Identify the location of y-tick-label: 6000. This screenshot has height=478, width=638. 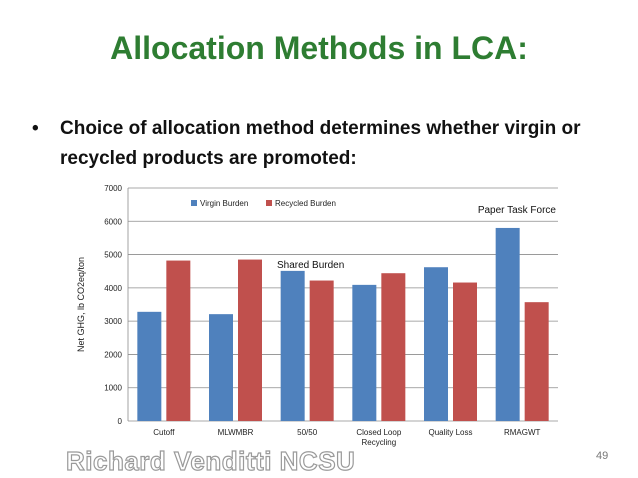
(113, 221).